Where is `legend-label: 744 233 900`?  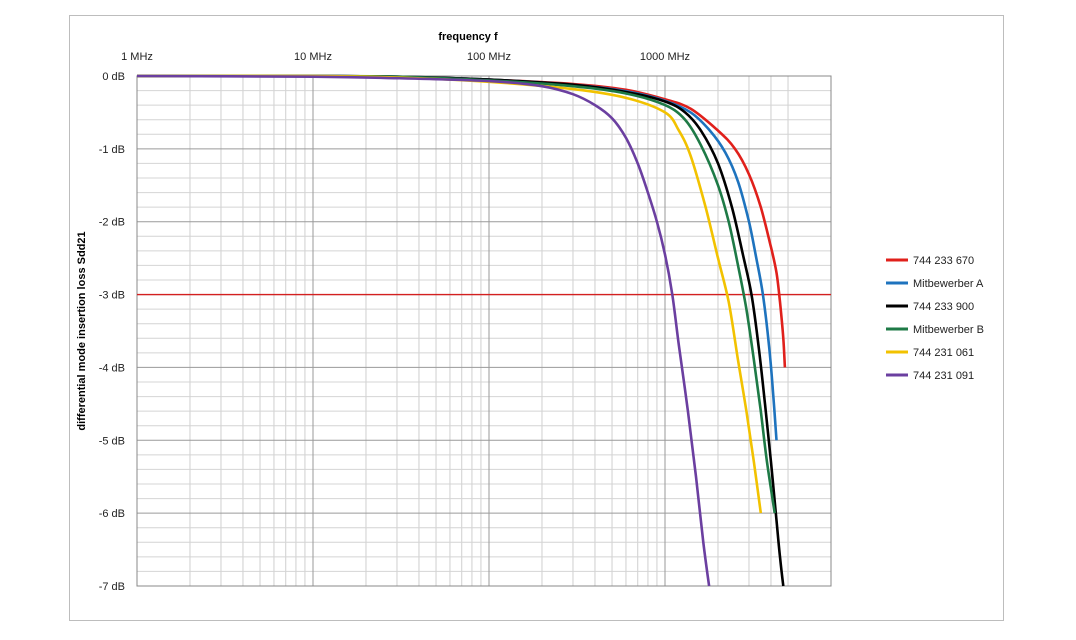 legend-label: 744 233 900 is located at coordinates (943, 307).